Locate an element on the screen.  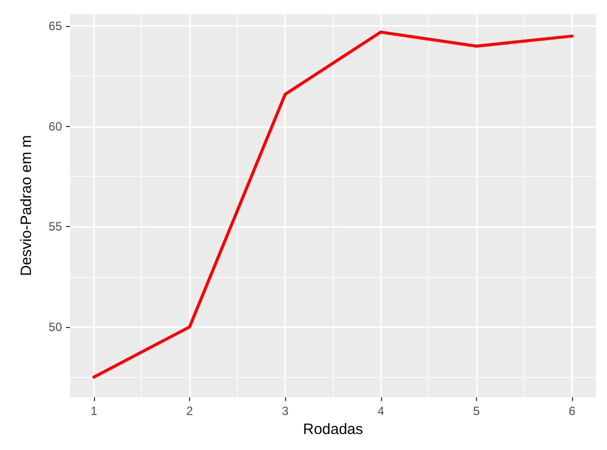
x-tick-label: 5 is located at coordinates (476, 411).